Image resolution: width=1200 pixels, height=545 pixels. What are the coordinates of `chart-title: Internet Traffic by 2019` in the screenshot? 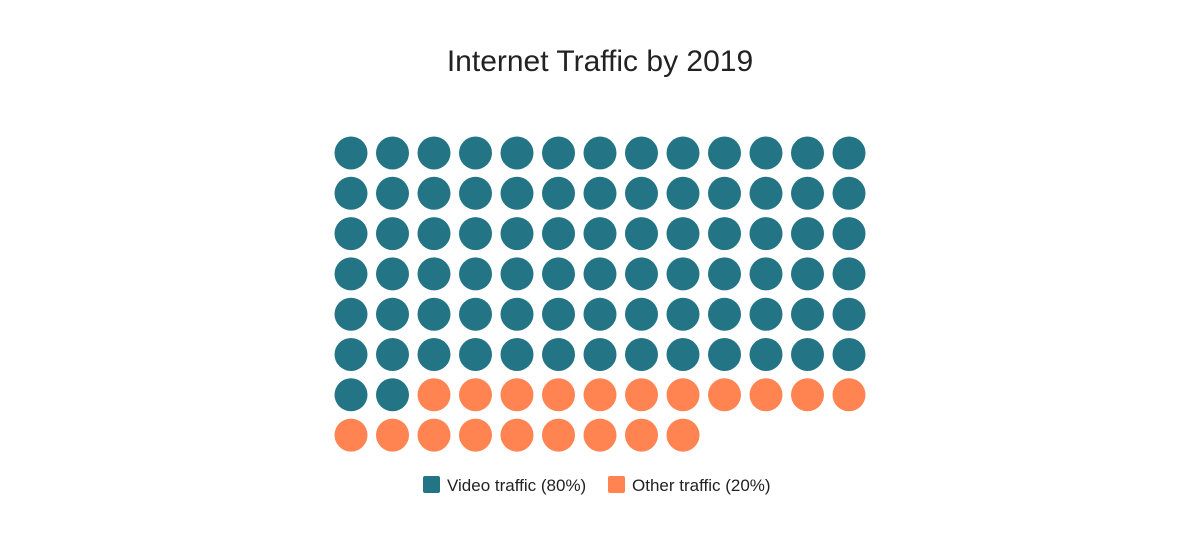 It's located at (600, 61).